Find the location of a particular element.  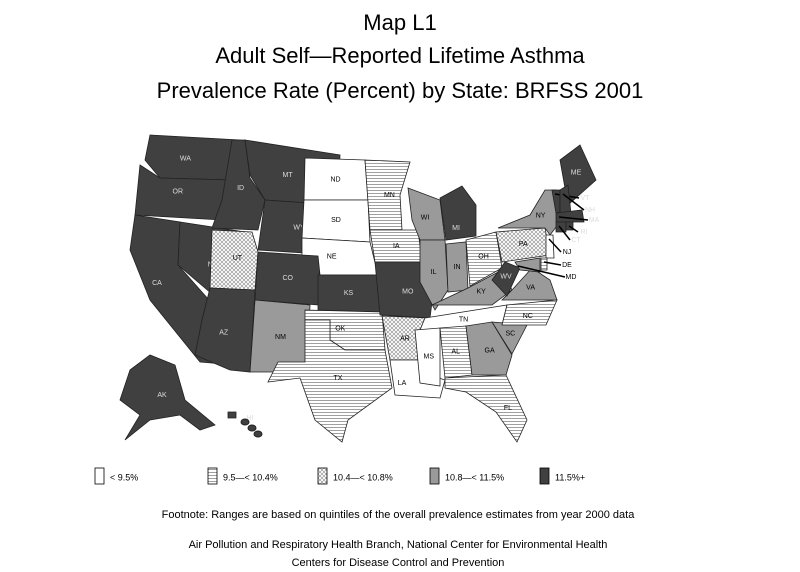

state-label: AL is located at coordinates (455, 352).